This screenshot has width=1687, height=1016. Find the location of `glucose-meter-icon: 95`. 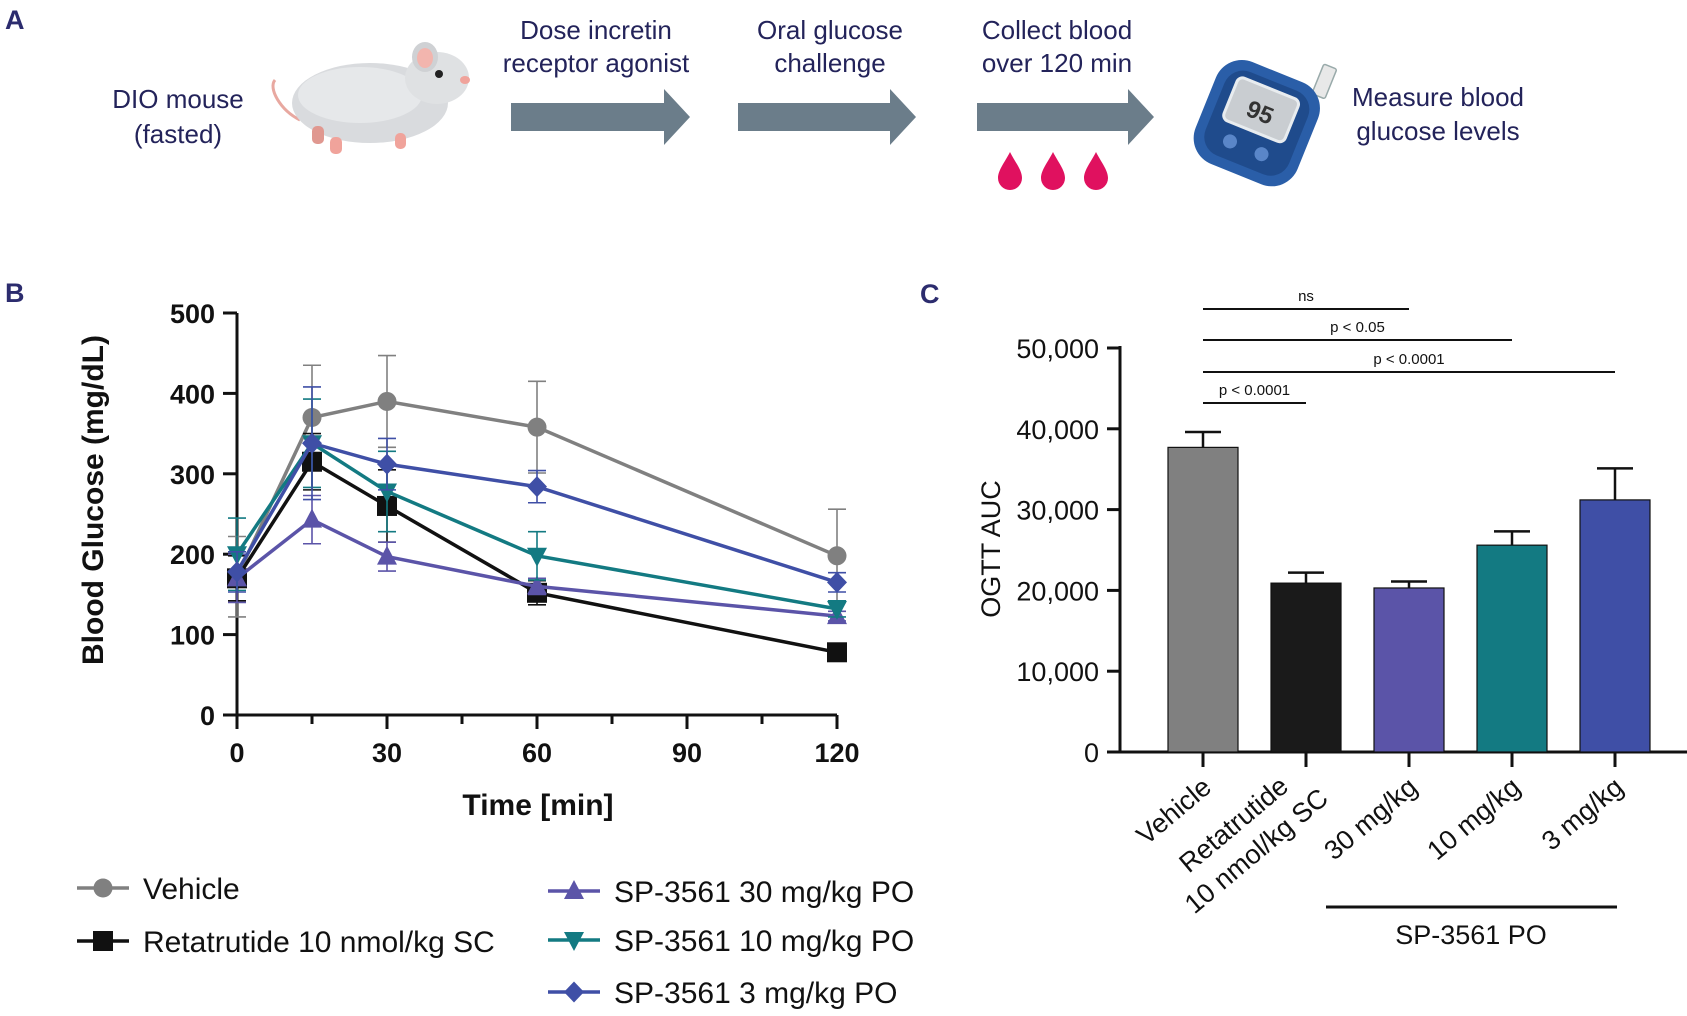

glucose-meter-icon: 95 is located at coordinates (1265, 123).